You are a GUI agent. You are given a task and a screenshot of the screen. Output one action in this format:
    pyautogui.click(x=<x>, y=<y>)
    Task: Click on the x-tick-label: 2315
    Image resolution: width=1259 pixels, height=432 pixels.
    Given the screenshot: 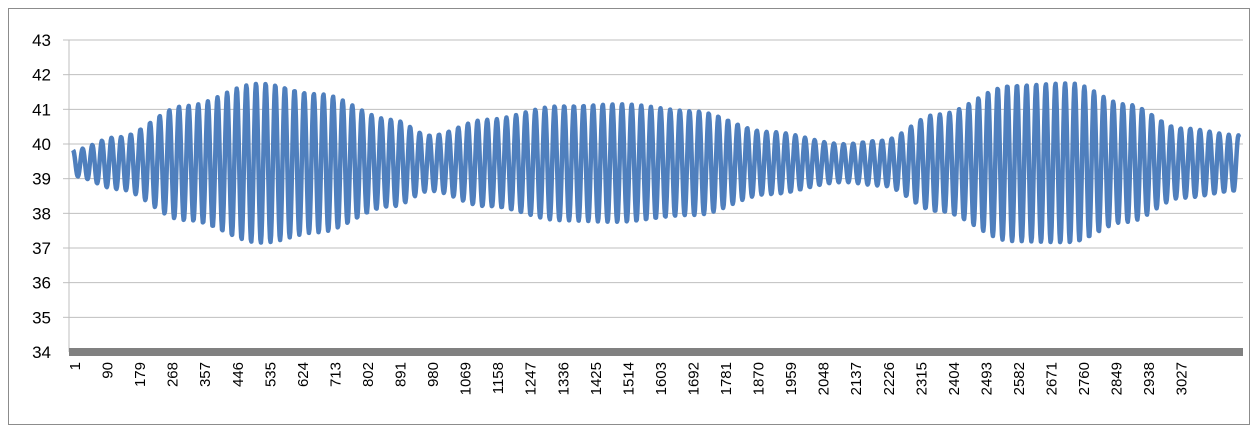 What is the action you would take?
    pyautogui.click(x=921, y=378)
    